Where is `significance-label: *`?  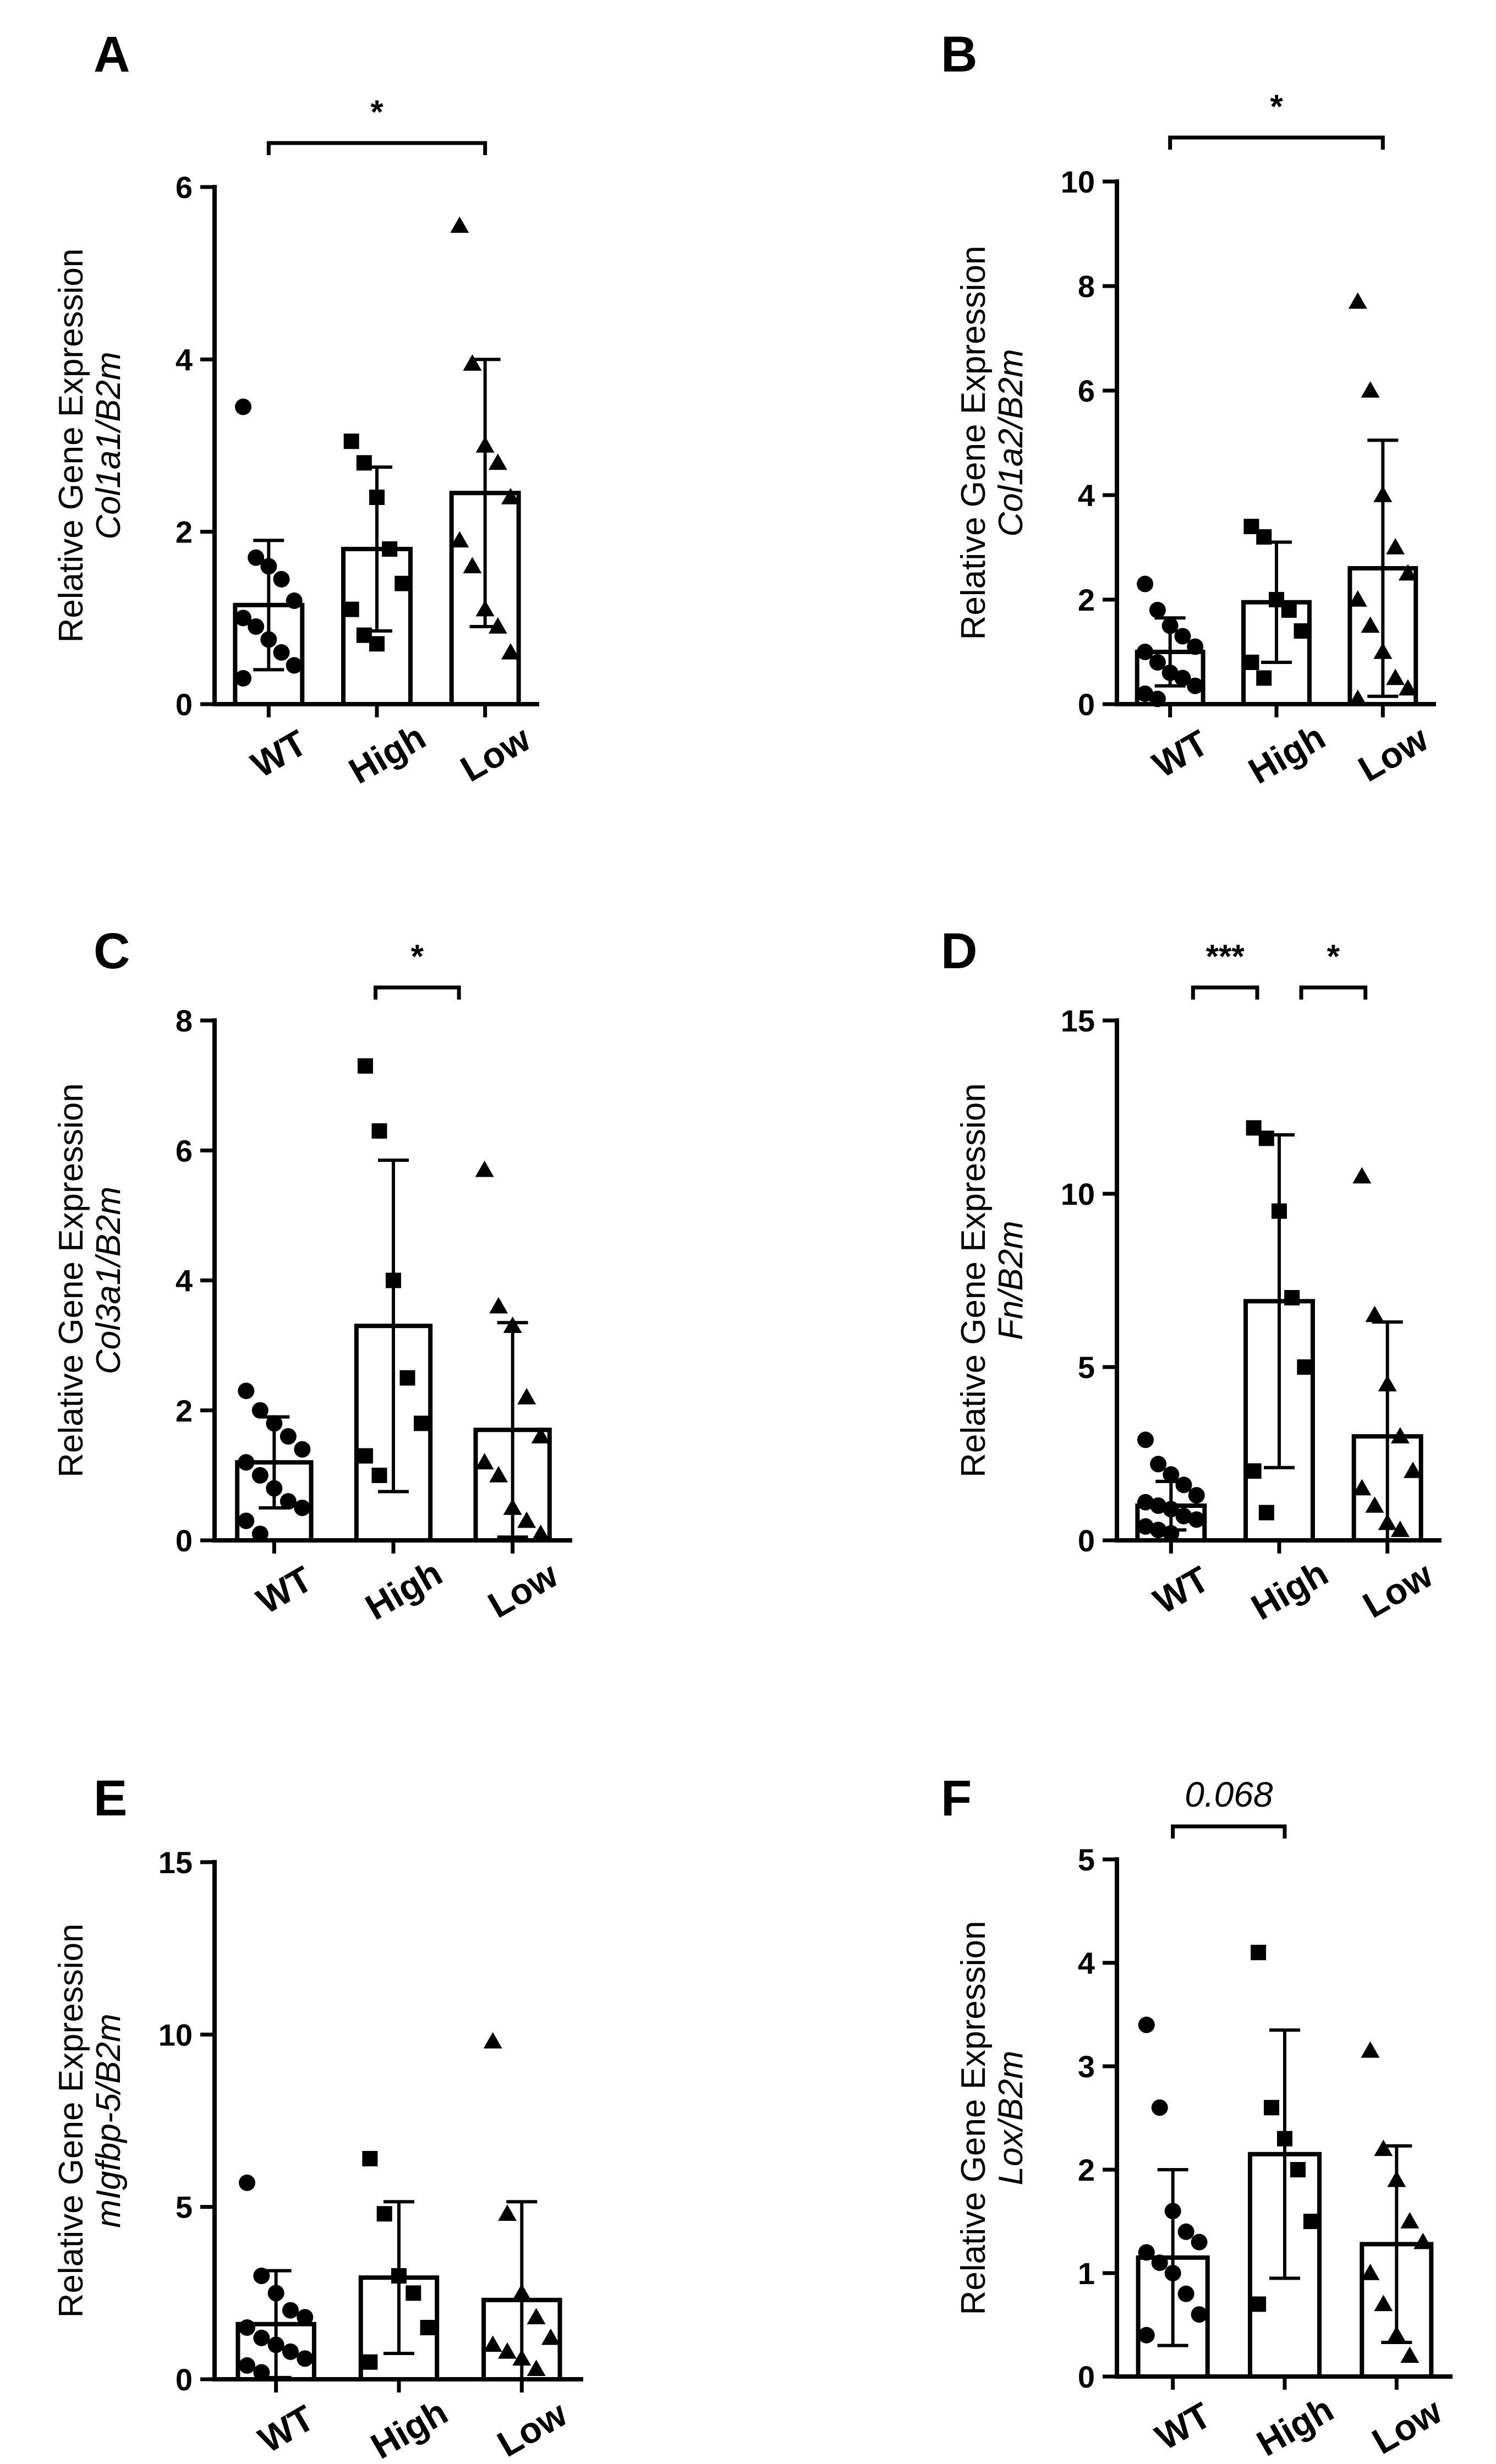 significance-label: * is located at coordinates (377, 112).